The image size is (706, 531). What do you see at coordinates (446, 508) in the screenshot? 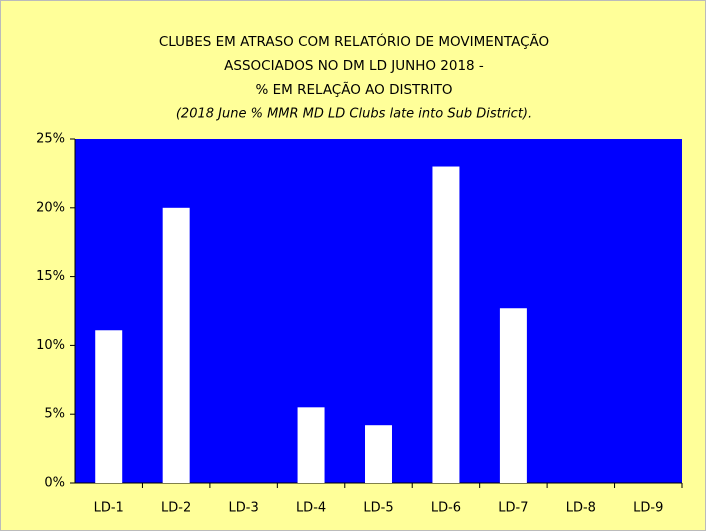
I see `x-tick-label: LD-6` at bounding box center [446, 508].